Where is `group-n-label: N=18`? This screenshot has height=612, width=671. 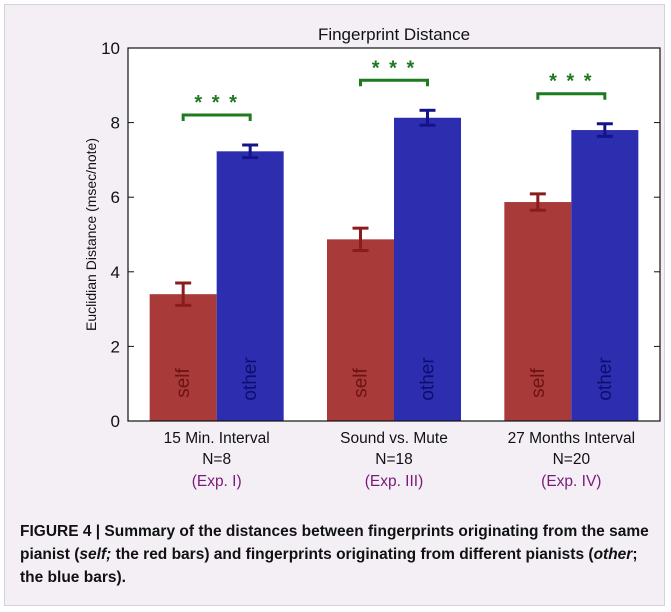 group-n-label: N=18 is located at coordinates (394, 459).